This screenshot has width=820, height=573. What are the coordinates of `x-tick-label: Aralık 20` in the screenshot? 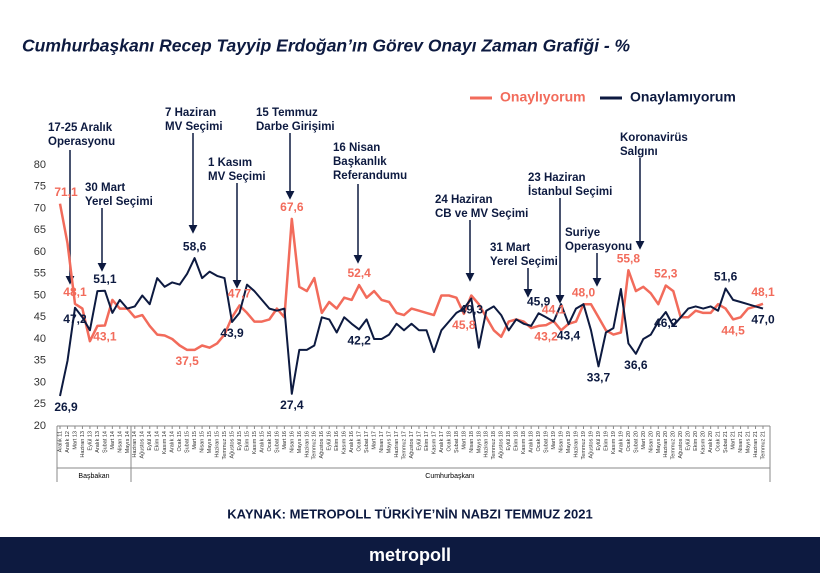 It's located at (711, 442).